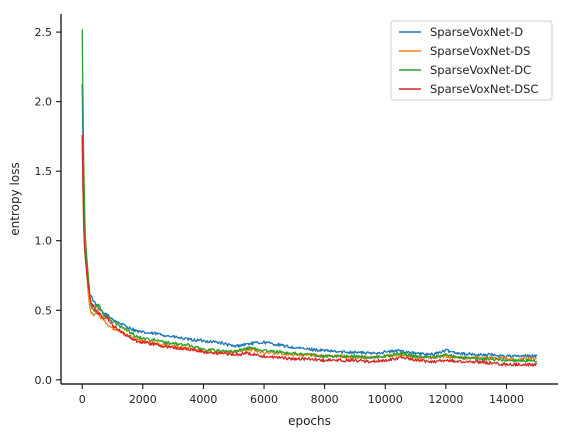 Image resolution: width=571 pixels, height=438 pixels. What do you see at coordinates (44, 32) in the screenshot?
I see `y-tick-label: 2.5` at bounding box center [44, 32].